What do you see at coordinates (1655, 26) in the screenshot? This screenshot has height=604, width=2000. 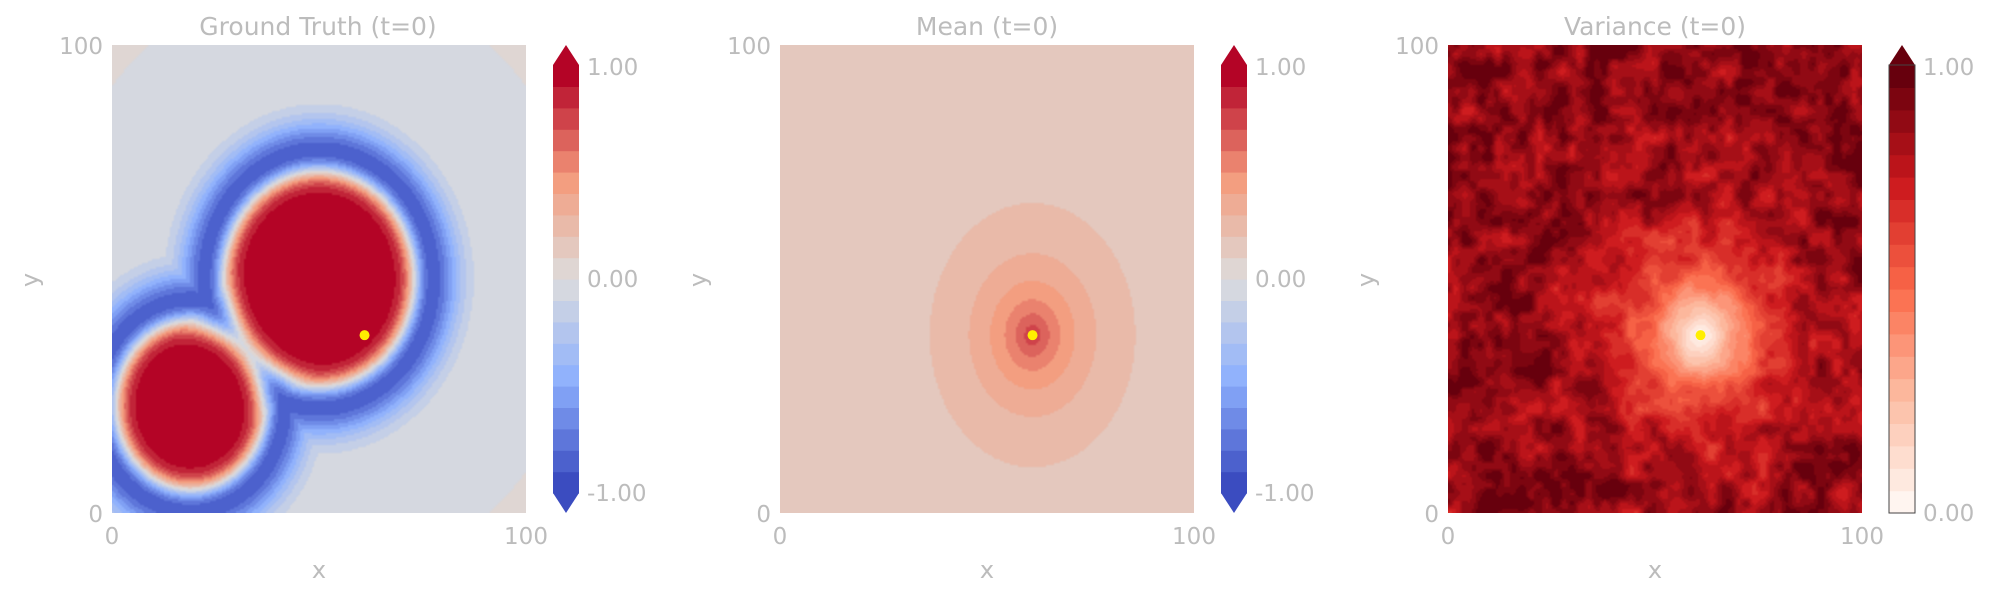 I see `panel-title: Variance (t=0)` at bounding box center [1655, 26].